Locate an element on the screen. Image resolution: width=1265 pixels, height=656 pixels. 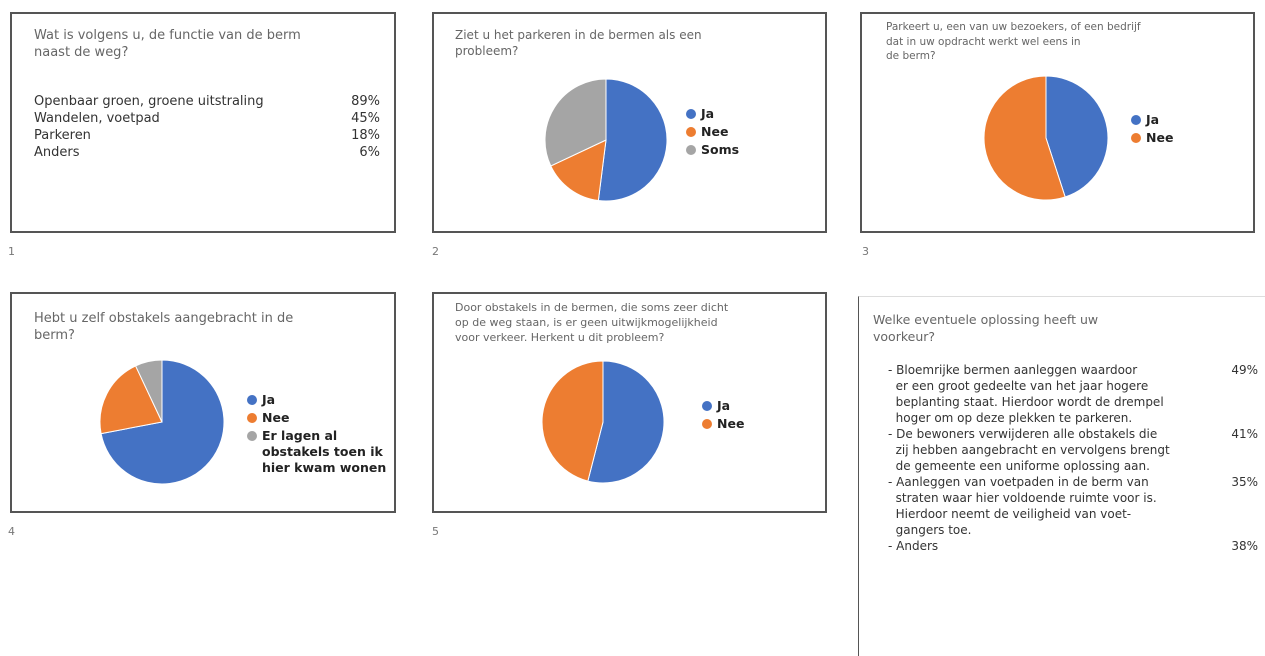
answer-value: 49% is located at coordinates (1244, 370).